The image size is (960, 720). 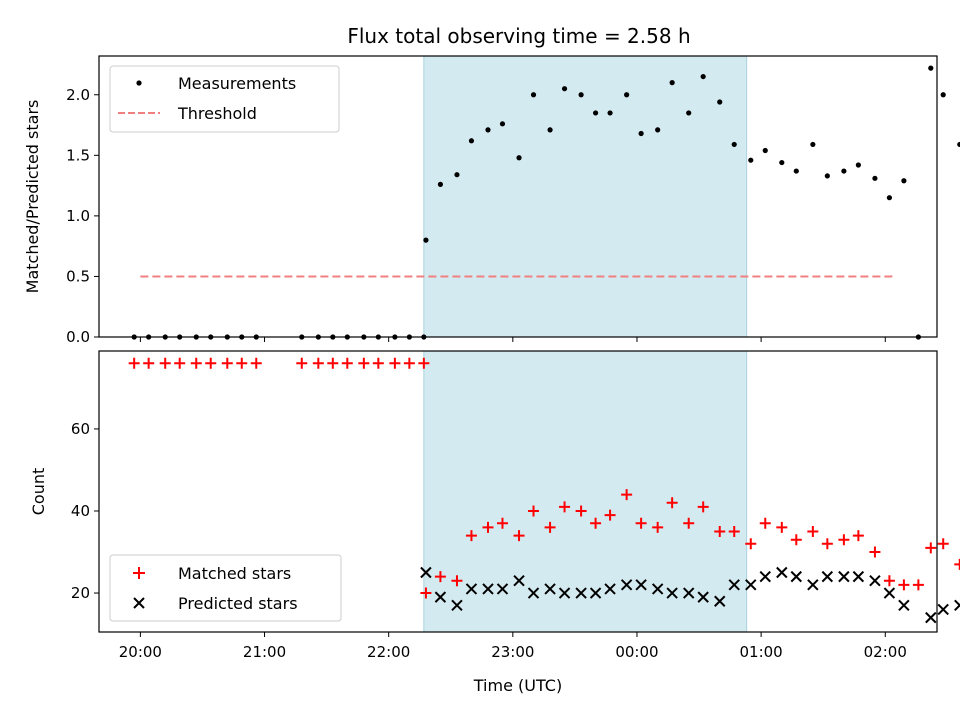 I want to click on legend-threshold-label: Threshold, so click(x=217, y=113).